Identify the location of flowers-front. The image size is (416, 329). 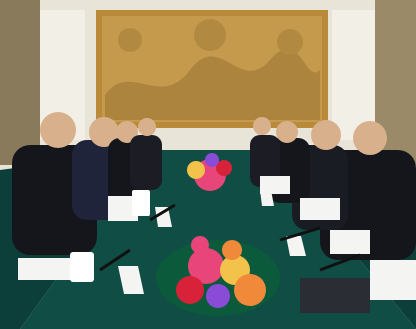
(218, 276).